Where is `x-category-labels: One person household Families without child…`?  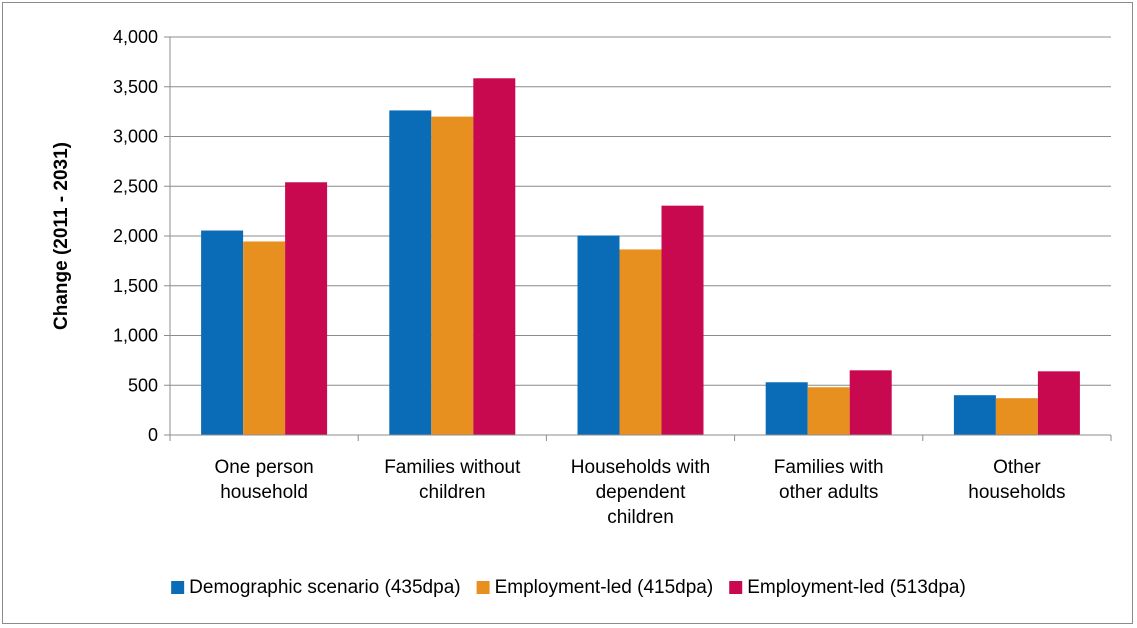 x-category-labels: One person household Families without child… is located at coordinates (639, 492).